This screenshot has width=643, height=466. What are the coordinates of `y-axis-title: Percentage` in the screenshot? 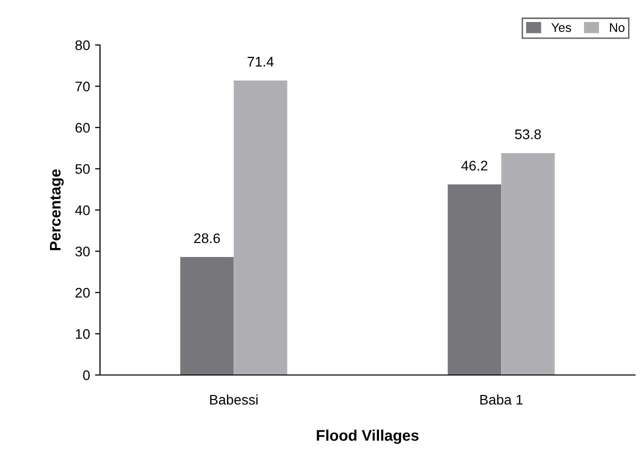 It's located at (57, 209).